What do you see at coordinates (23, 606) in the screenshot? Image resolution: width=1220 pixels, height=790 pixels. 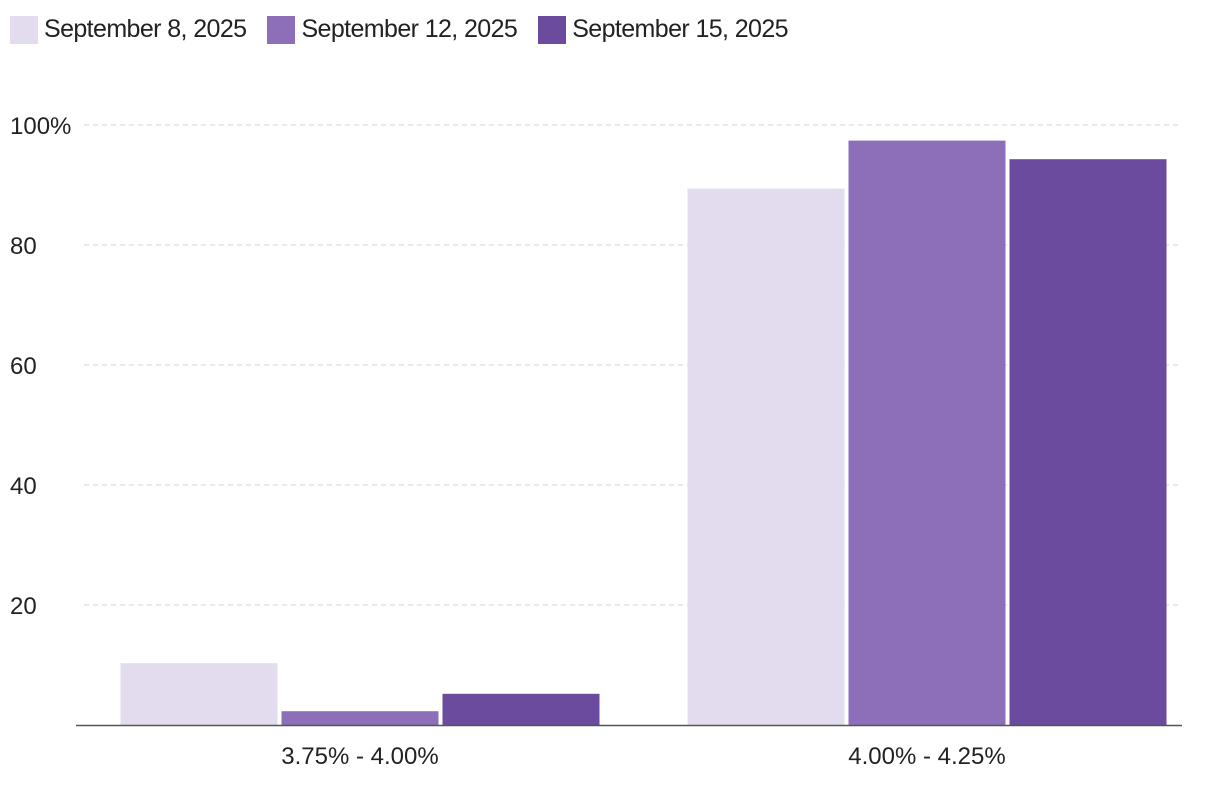 I see `y-tick-label: 20` at bounding box center [23, 606].